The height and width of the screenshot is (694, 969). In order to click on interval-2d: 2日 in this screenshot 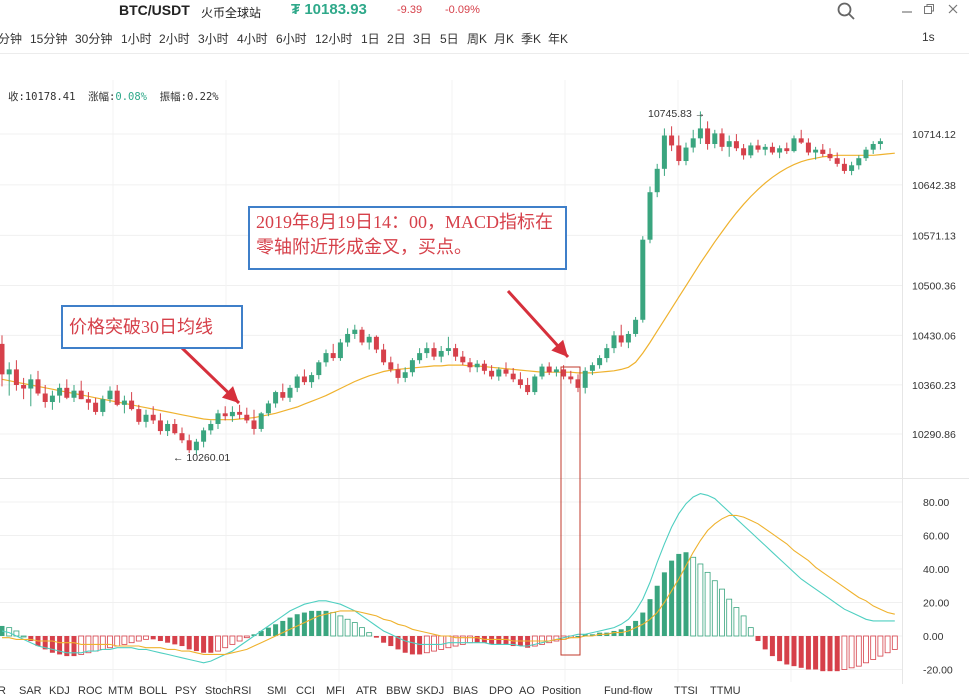, I will do `click(396, 39)`.